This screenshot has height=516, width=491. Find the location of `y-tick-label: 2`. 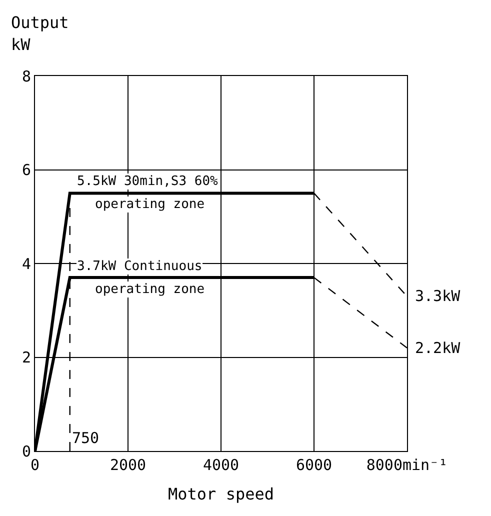

y-tick-label: 2 is located at coordinates (26, 357).